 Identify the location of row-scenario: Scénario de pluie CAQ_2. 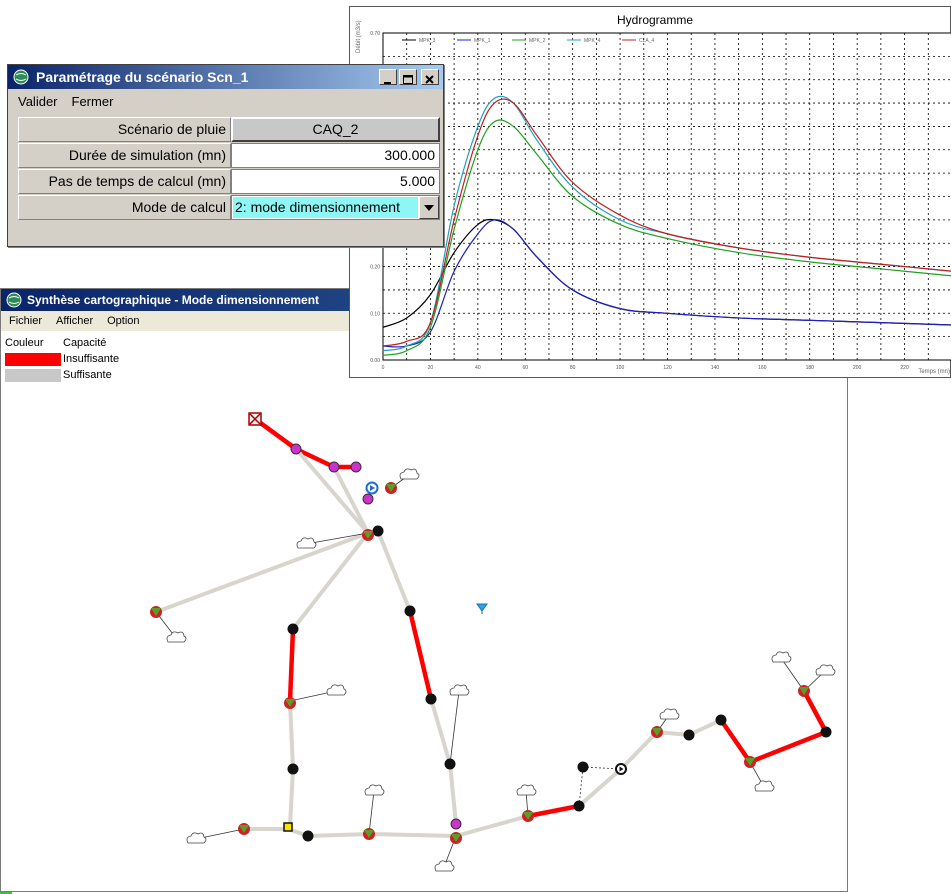
(229, 129).